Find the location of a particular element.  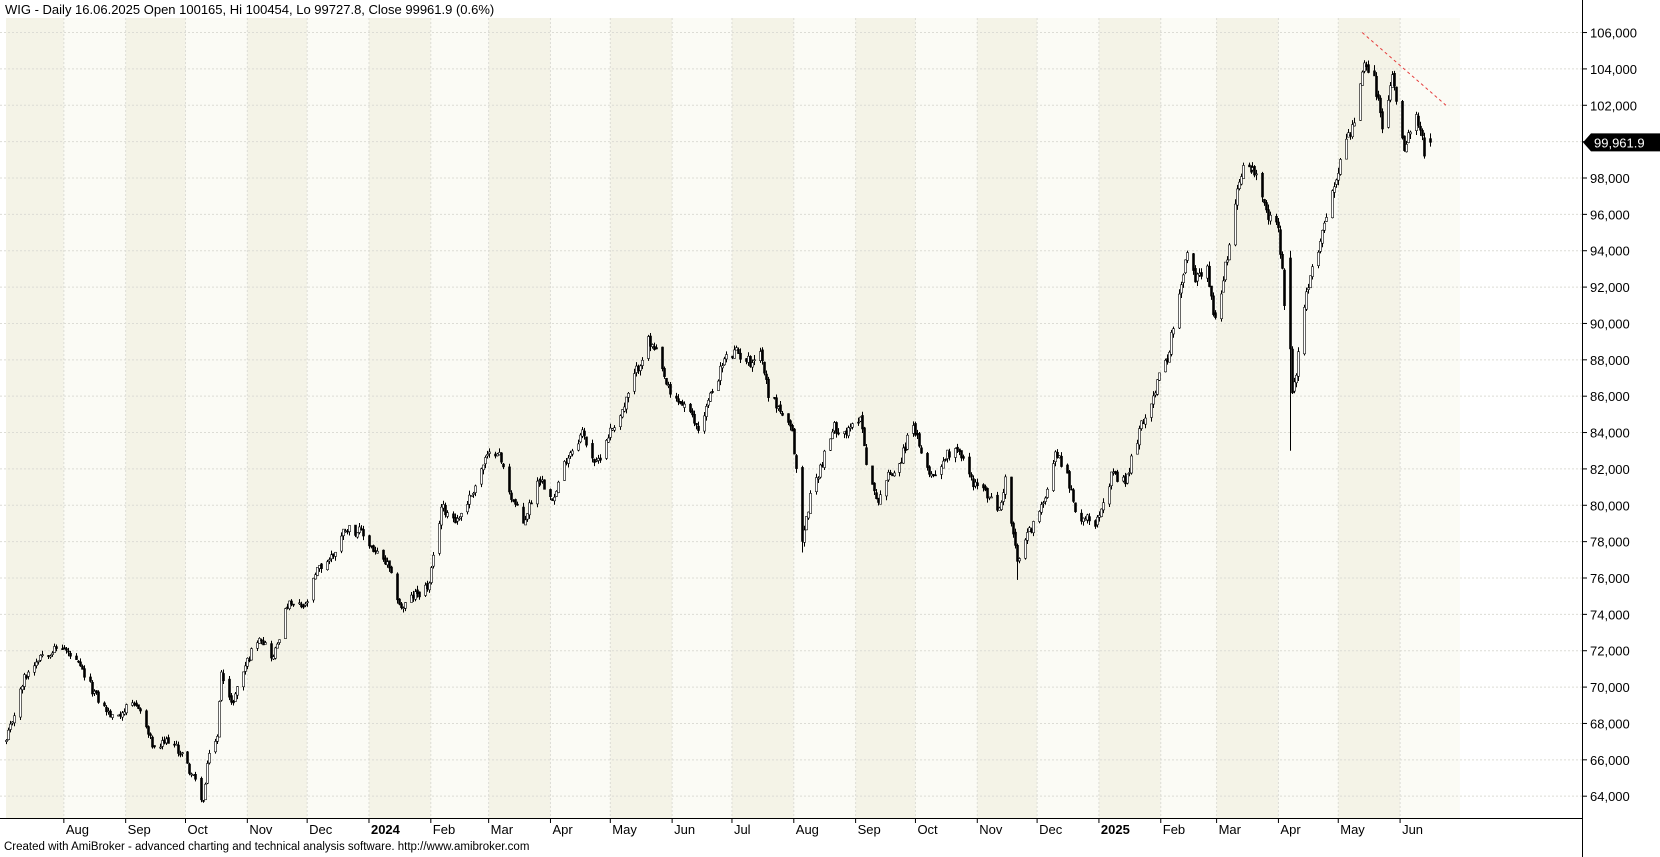

last-price-tag is located at coordinates (1621, 142).